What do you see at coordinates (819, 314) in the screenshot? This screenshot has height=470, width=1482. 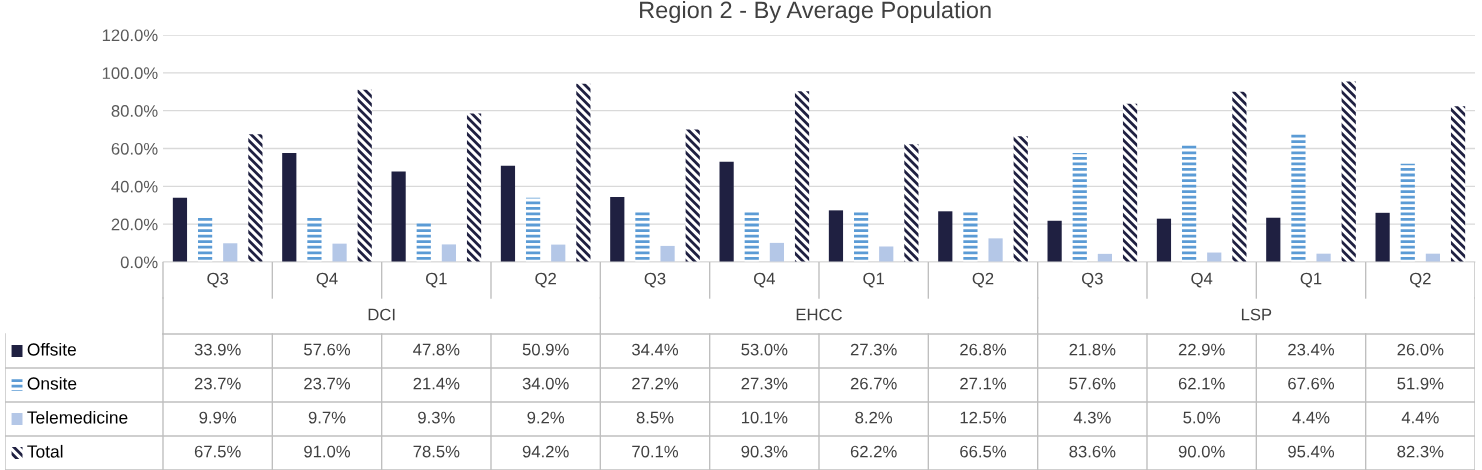 I see `text: EHCC` at bounding box center [819, 314].